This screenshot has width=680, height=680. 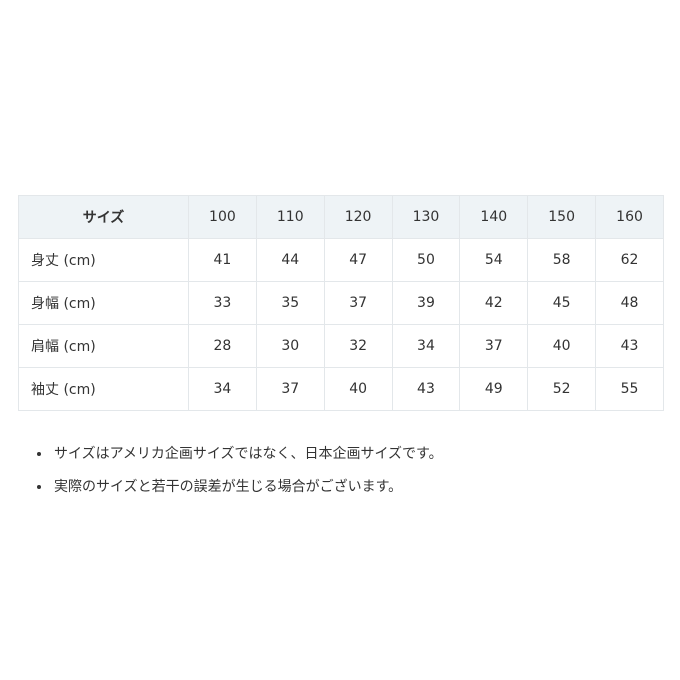 What do you see at coordinates (290, 217) in the screenshot?
I see `size-column-header: 110` at bounding box center [290, 217].